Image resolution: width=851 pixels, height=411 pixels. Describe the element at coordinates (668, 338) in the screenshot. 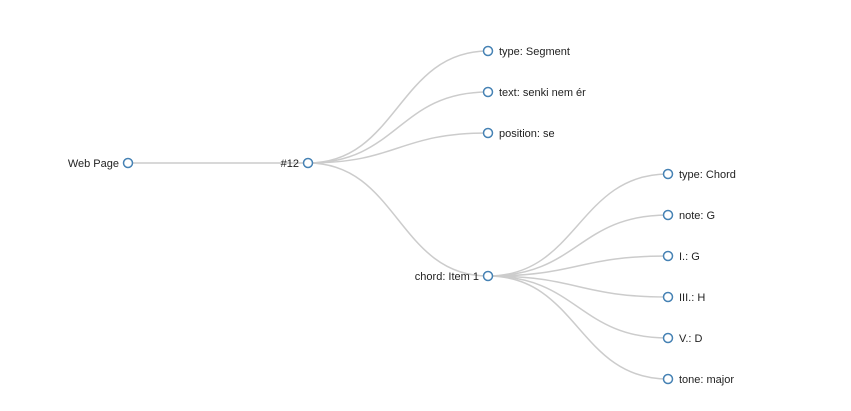

I see `node-circle-v` at that location.